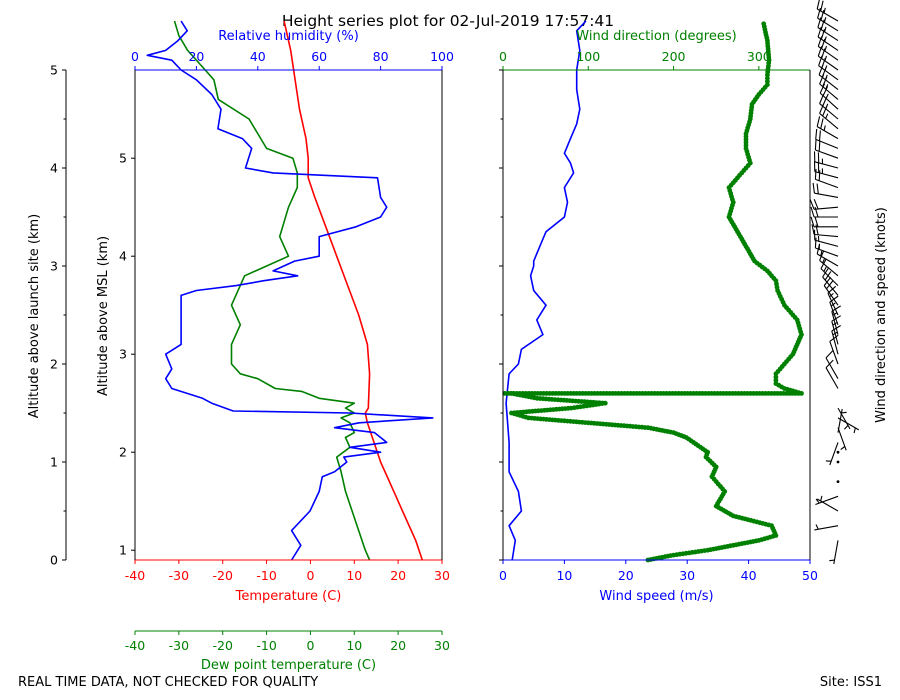 The image size is (900, 700). What do you see at coordinates (546, 290) in the screenshot?
I see `series-wind-speed-line` at bounding box center [546, 290].